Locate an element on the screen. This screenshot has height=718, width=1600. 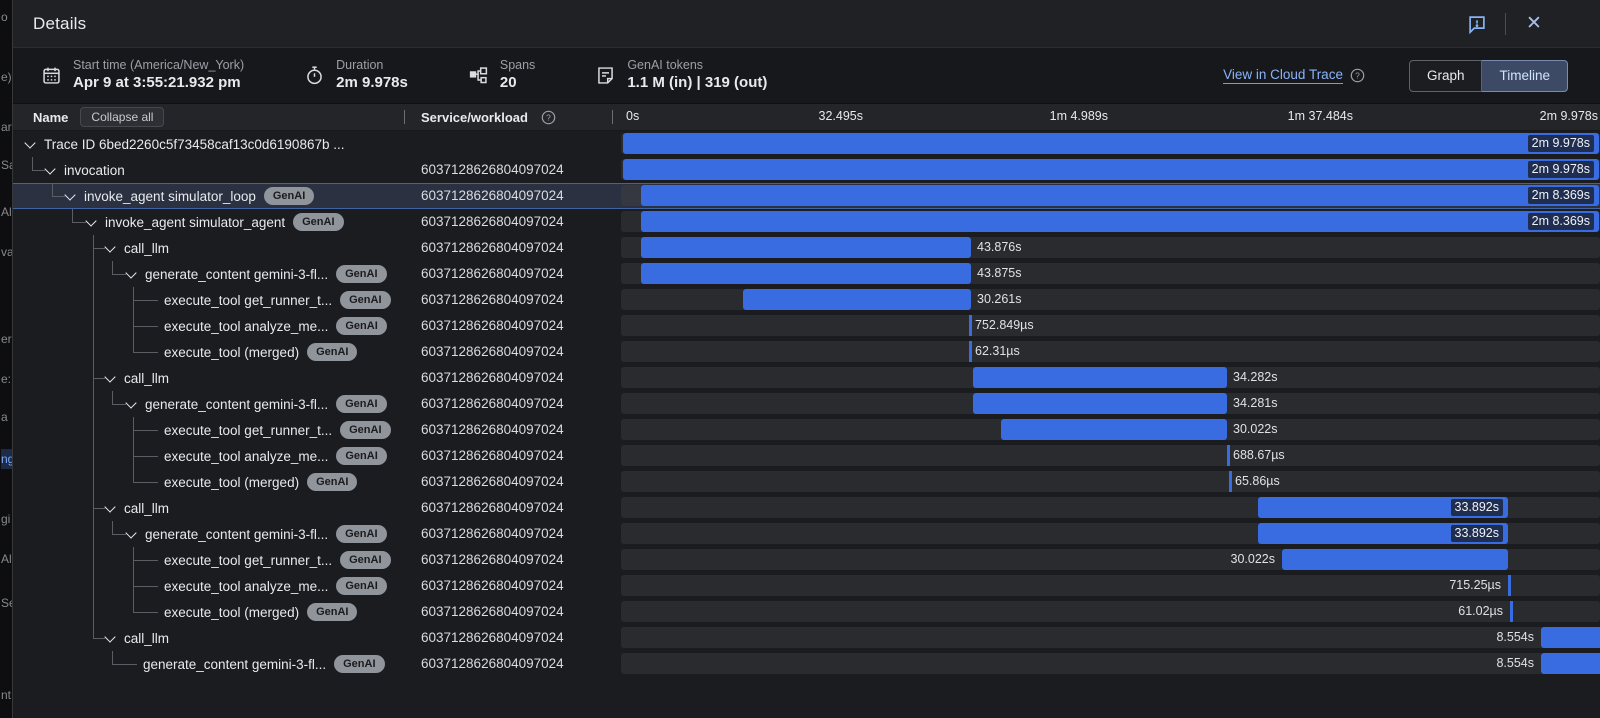
span-row: call_llm 6037128626804097024 8.554s is located at coordinates (806, 638).